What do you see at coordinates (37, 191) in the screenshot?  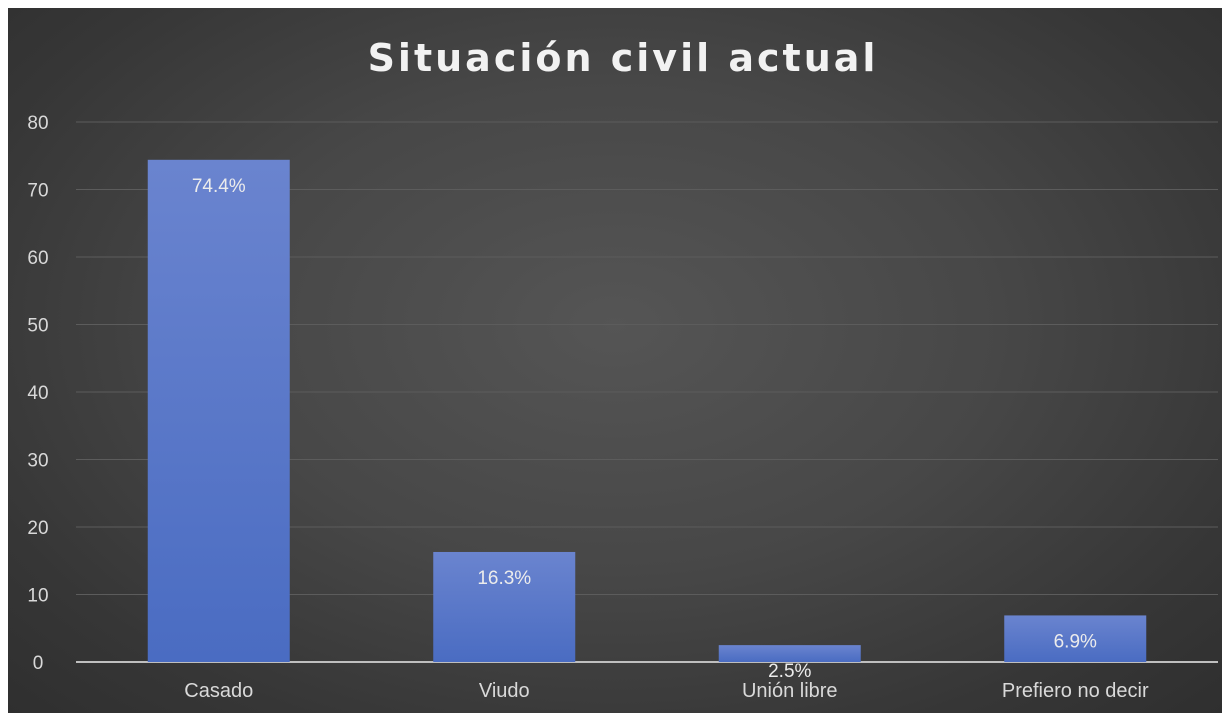 I see `y-tick-label: 70` at bounding box center [37, 191].